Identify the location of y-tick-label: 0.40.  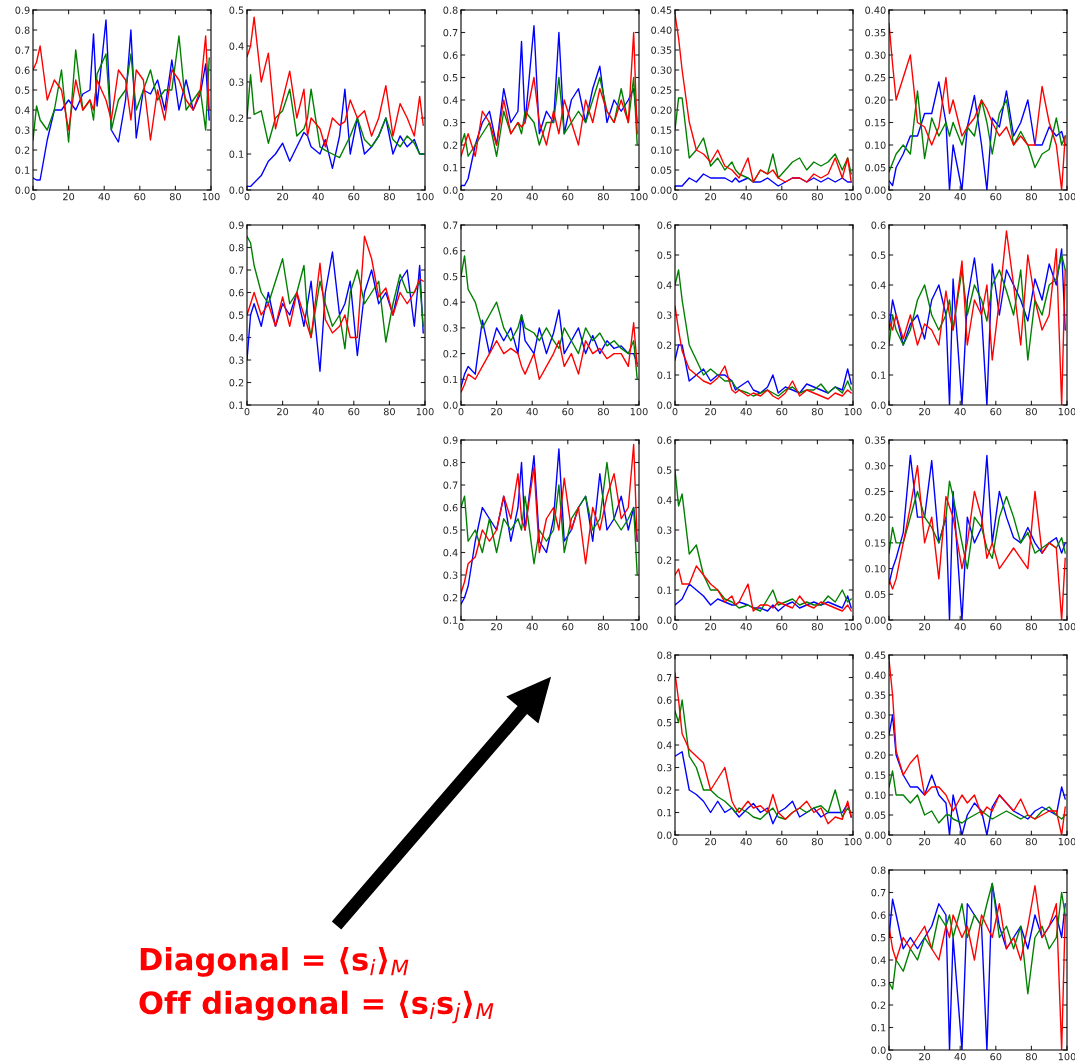
(875, 675).